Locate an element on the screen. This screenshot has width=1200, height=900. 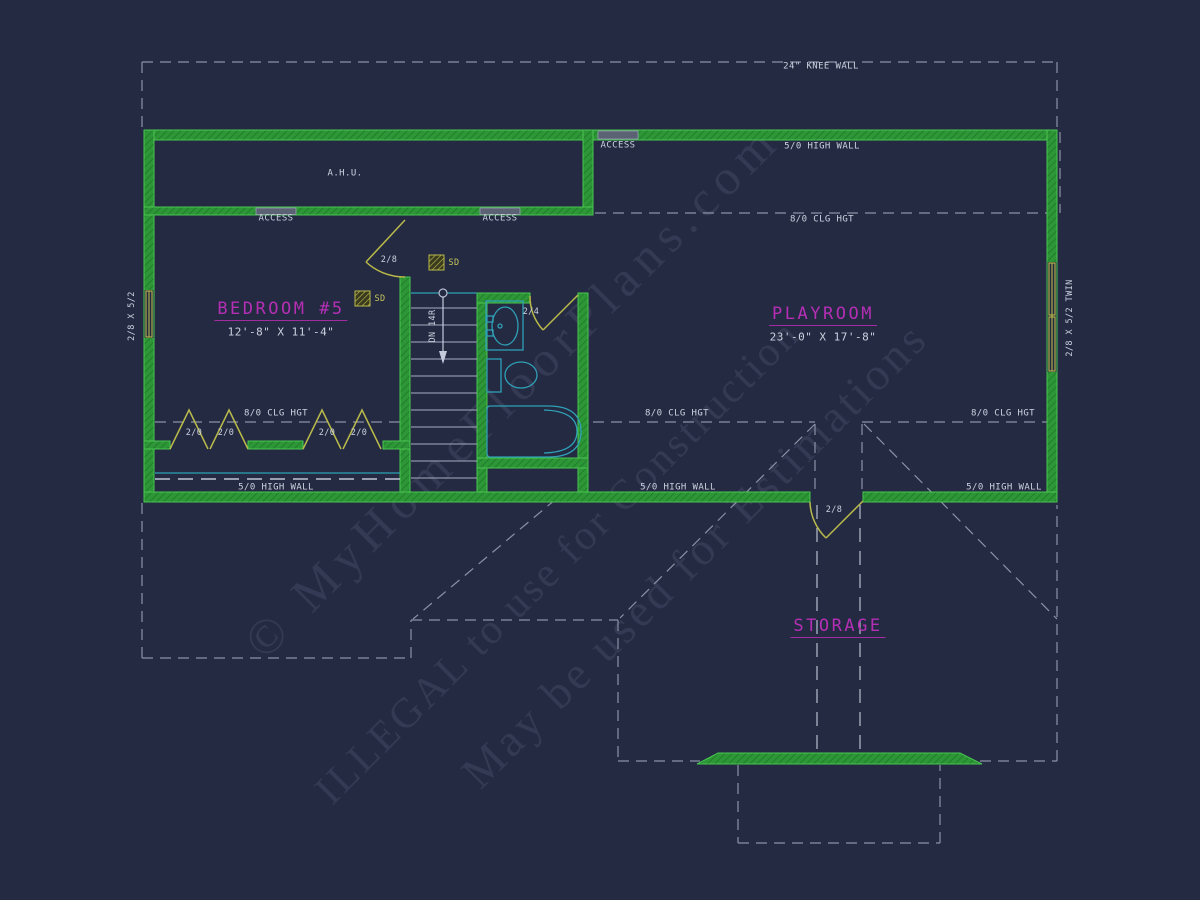
bifold-door-size-1: 2/0 is located at coordinates (194, 432).